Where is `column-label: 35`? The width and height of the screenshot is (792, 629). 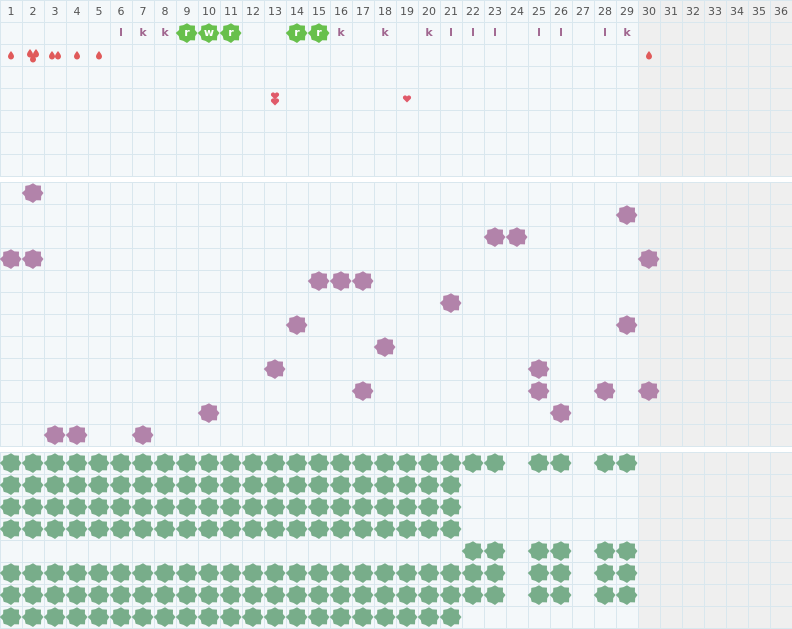
column-label: 35 is located at coordinates (759, 11).